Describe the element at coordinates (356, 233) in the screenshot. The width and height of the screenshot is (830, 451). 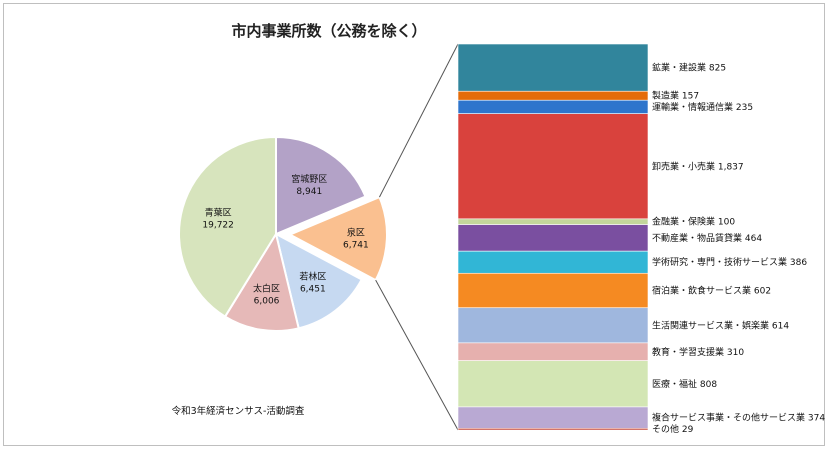
I see `pie-label-name: 泉区` at that location.